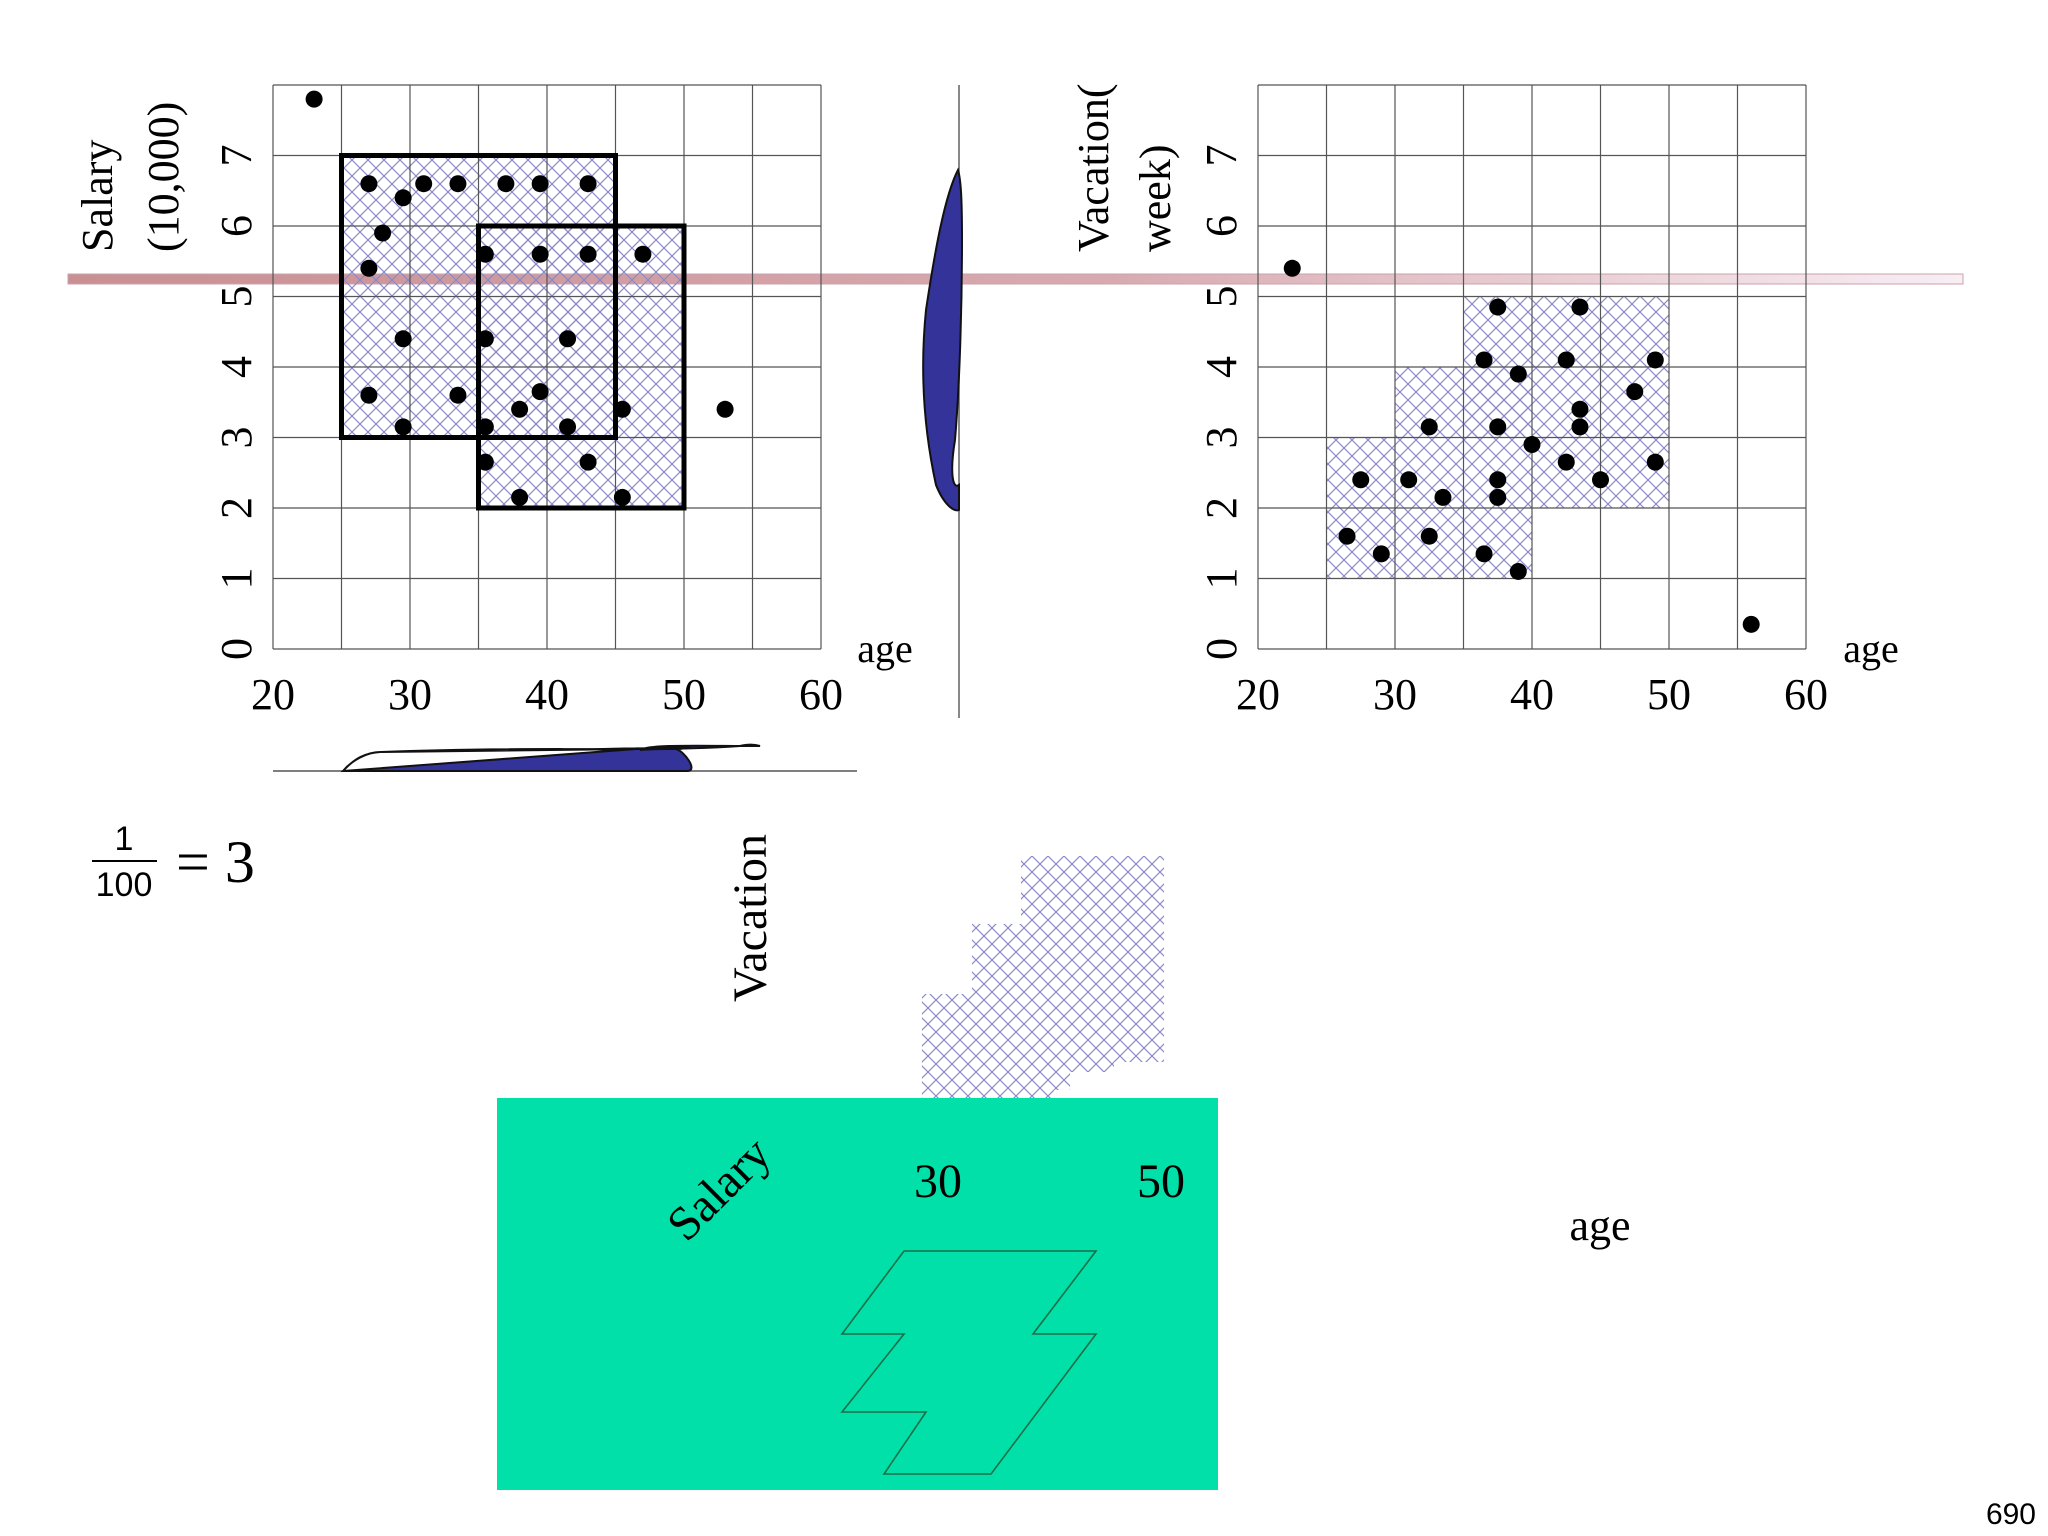 The width and height of the screenshot is (2048, 1536). What do you see at coordinates (1155, 199) in the screenshot?
I see `y-axis-label-line2: week)` at bounding box center [1155, 199].